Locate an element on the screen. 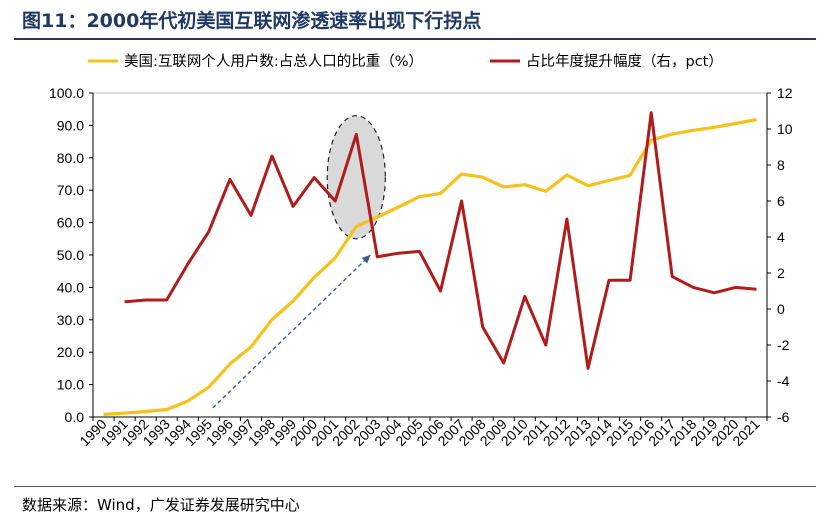  footer-divider is located at coordinates (415, 486).